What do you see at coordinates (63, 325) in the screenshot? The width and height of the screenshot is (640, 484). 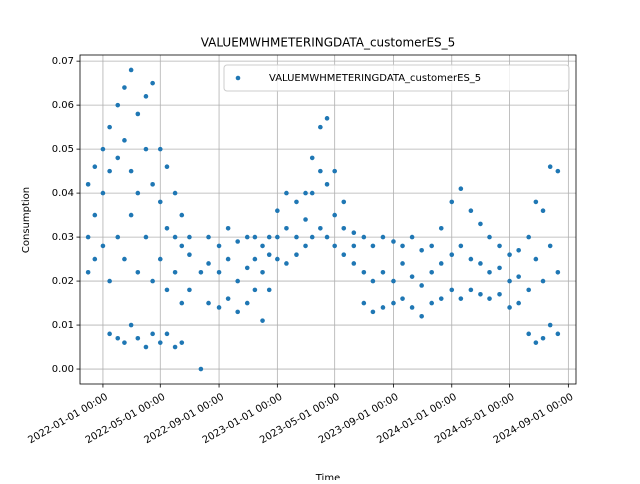 I see `y-tick-label: 0.01` at bounding box center [63, 325].